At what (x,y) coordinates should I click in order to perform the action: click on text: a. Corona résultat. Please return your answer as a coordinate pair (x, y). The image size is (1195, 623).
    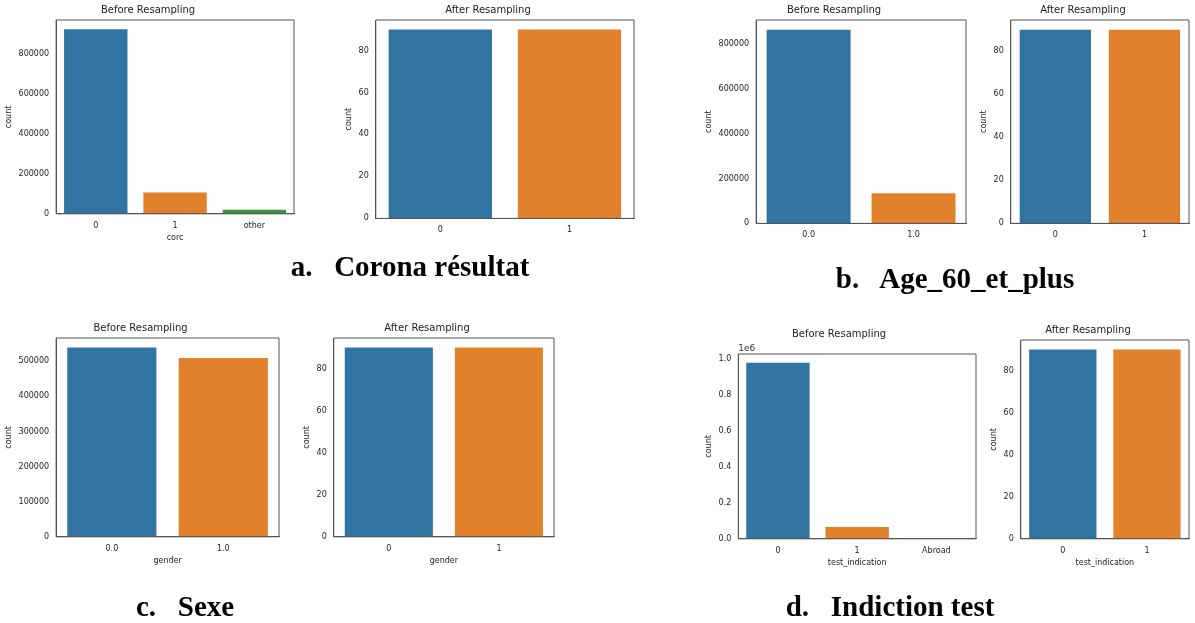
    Looking at the image, I should click on (410, 266).